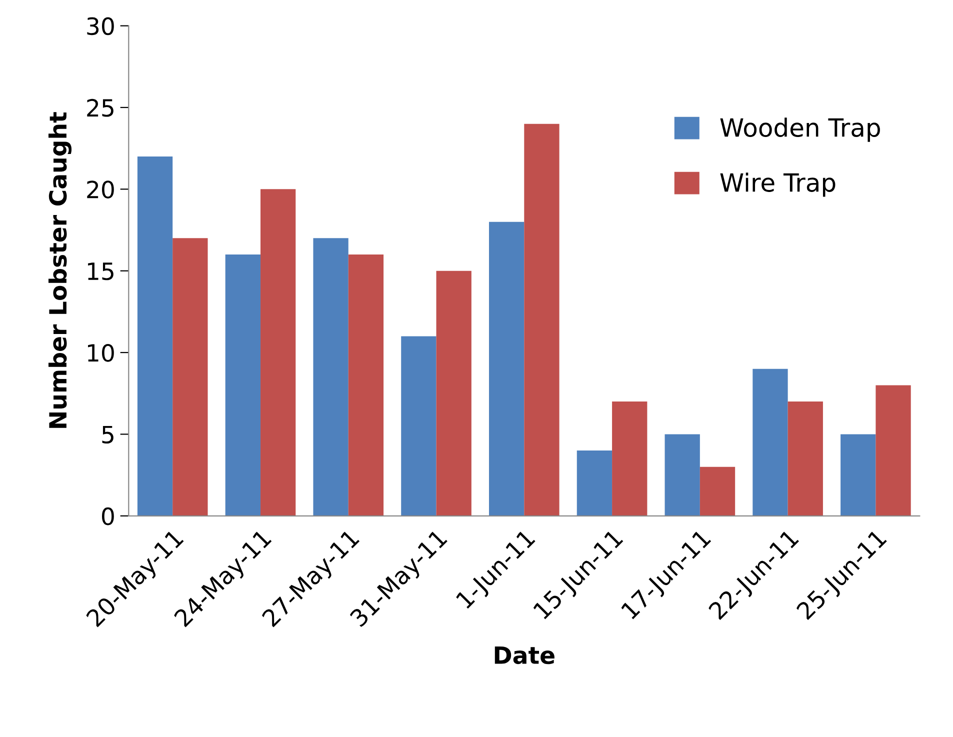 This screenshot has width=953, height=737. I want to click on y-tick-label: 20, so click(100, 189).